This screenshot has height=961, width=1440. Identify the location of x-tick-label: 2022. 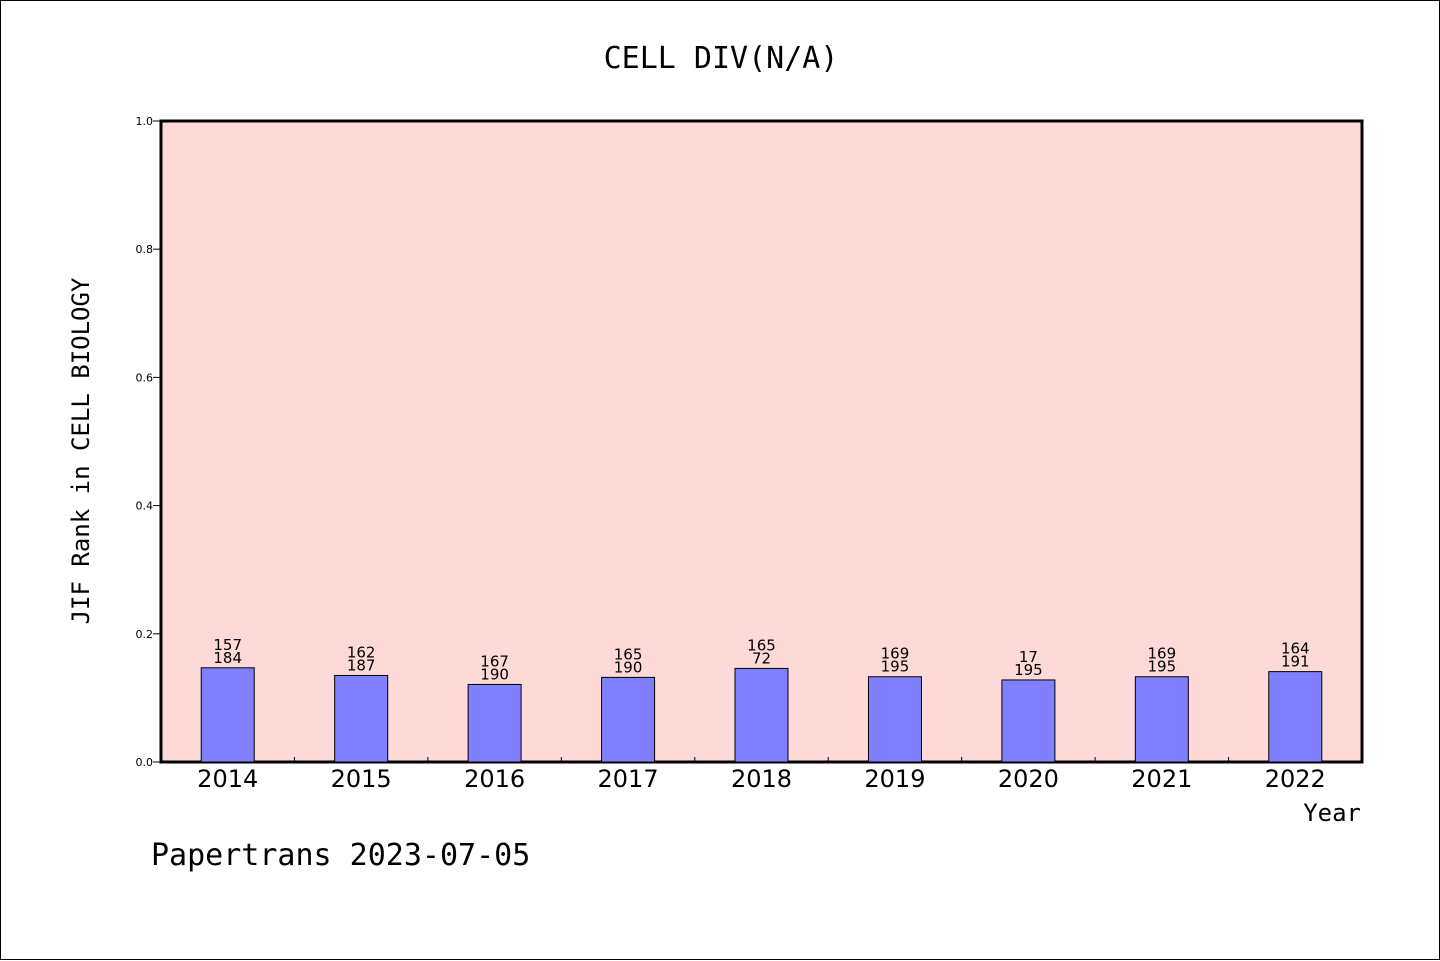
(1295, 779).